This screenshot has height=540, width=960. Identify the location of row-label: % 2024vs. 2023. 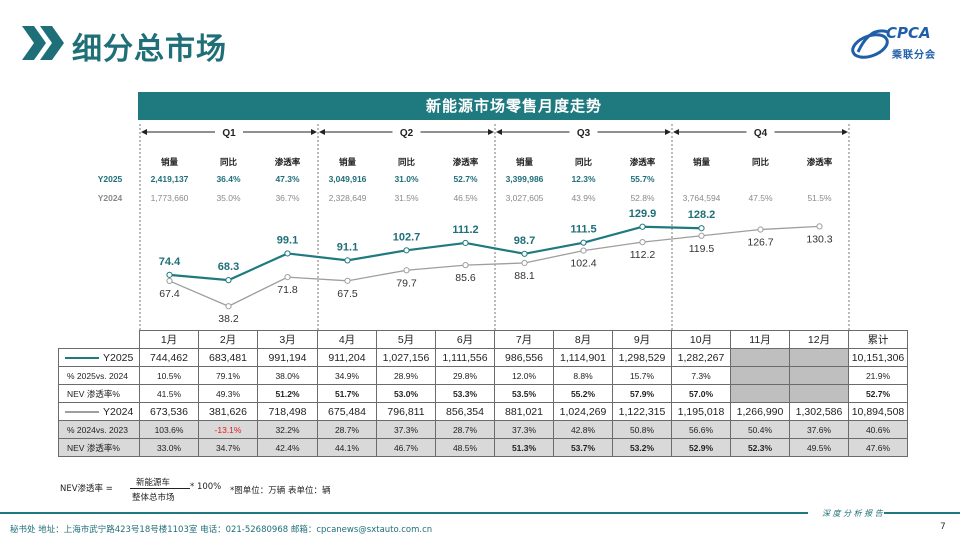
(99, 429).